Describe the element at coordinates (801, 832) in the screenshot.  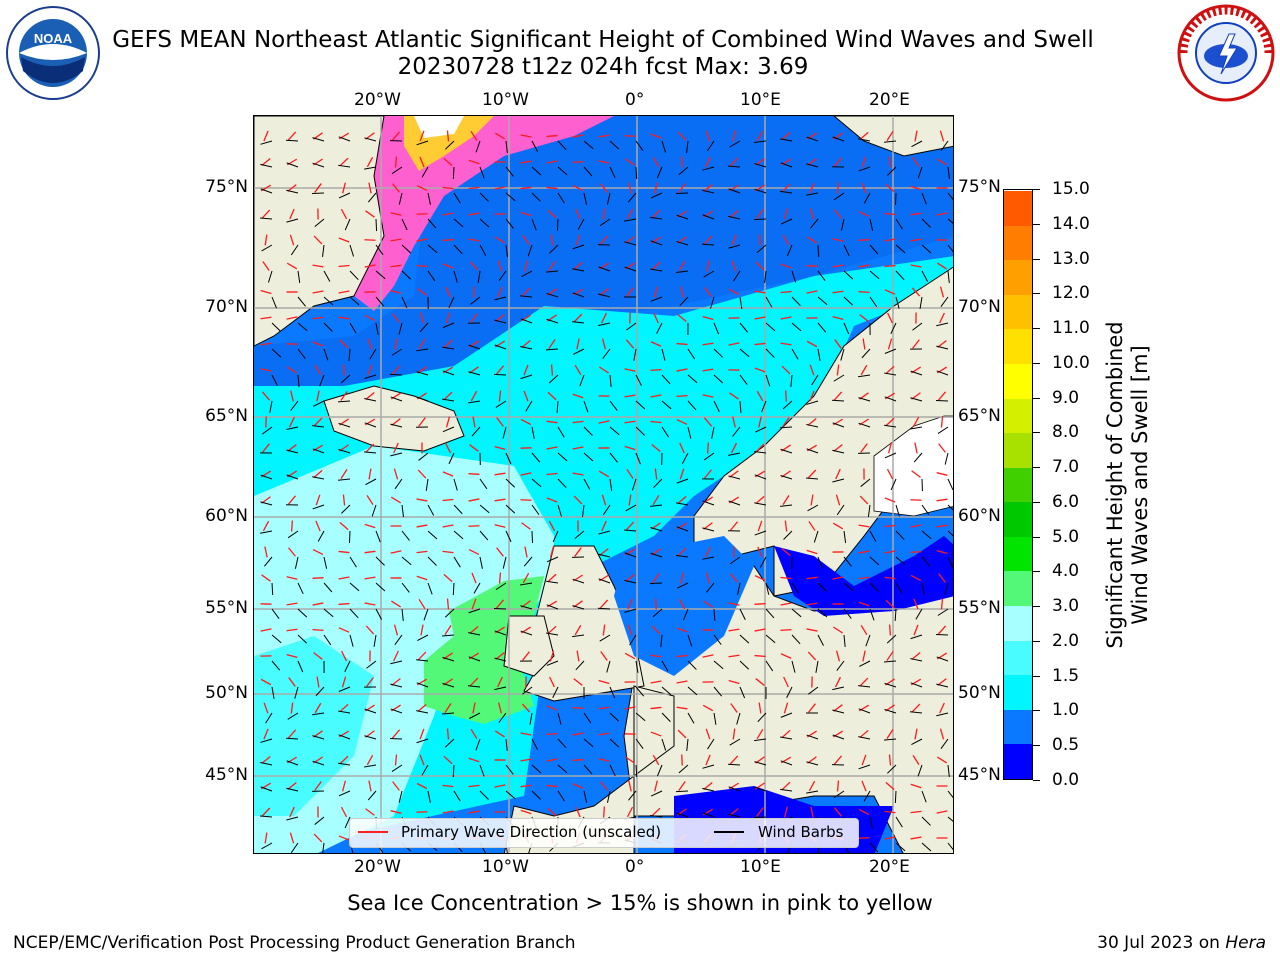
I see `wind-barb-legend-label: Wind Barbs` at that location.